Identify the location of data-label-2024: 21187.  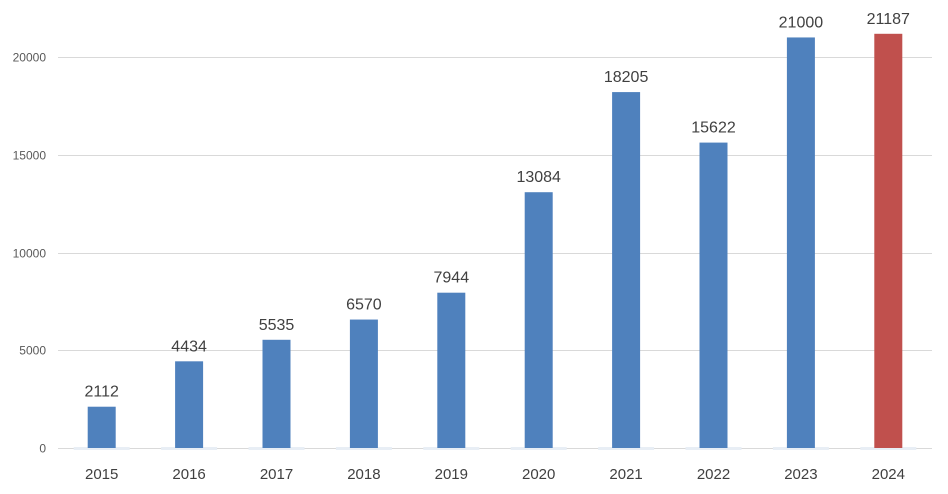
(888, 19).